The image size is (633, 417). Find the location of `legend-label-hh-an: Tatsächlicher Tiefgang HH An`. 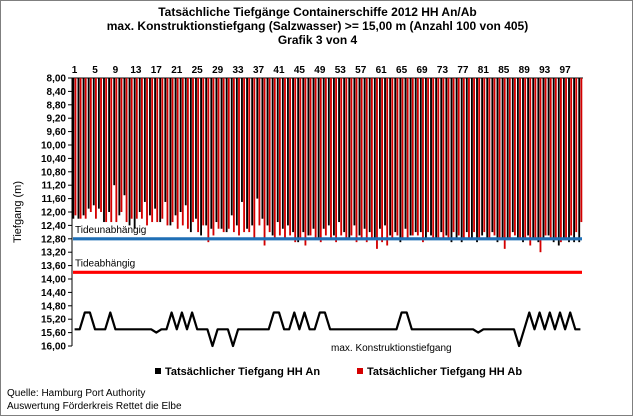

legend-label-hh-an: Tatsächlicher Tiefgang HH An is located at coordinates (242, 372).